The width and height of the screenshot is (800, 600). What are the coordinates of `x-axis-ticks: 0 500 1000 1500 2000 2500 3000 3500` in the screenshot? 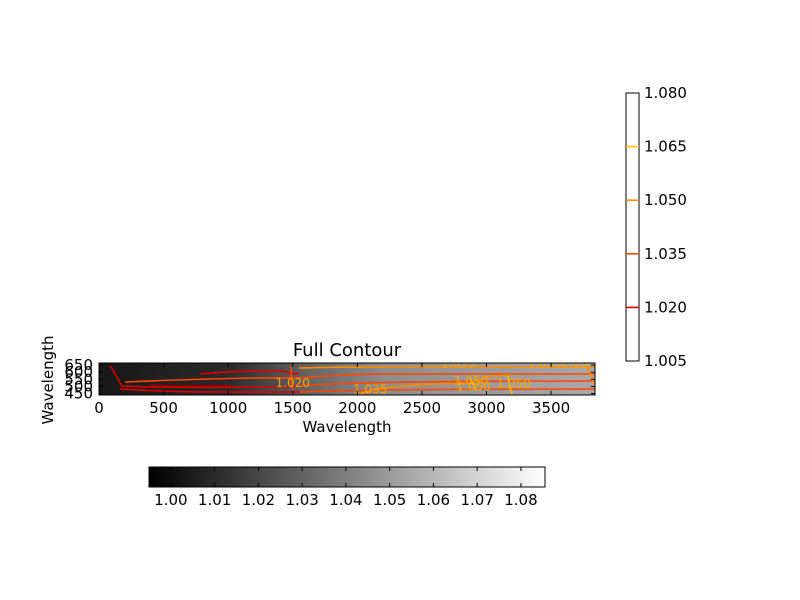 It's located at (332, 390).